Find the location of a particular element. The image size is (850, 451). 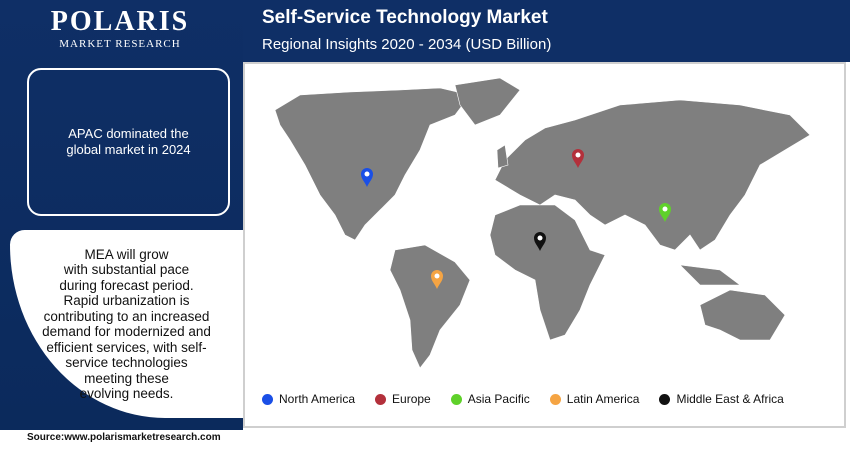

south-america is located at coordinates (430, 306).